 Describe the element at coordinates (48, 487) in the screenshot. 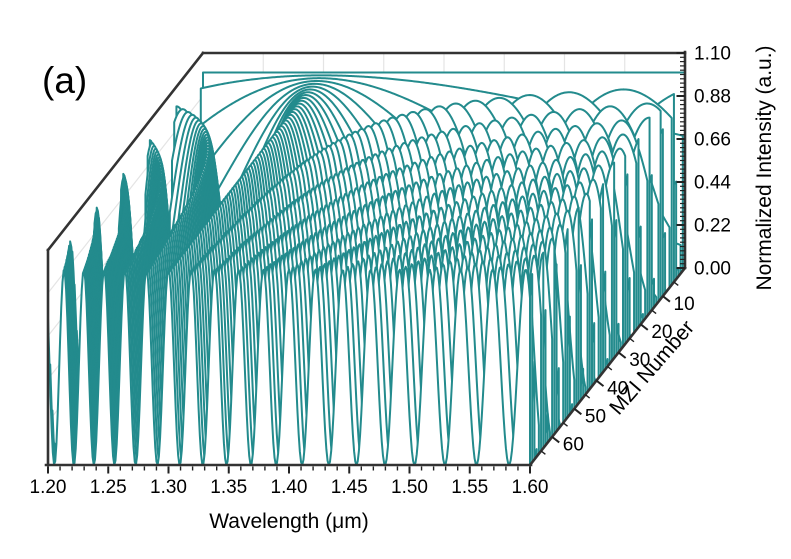

I see `x-axis-tick-label: 1.20` at that location.